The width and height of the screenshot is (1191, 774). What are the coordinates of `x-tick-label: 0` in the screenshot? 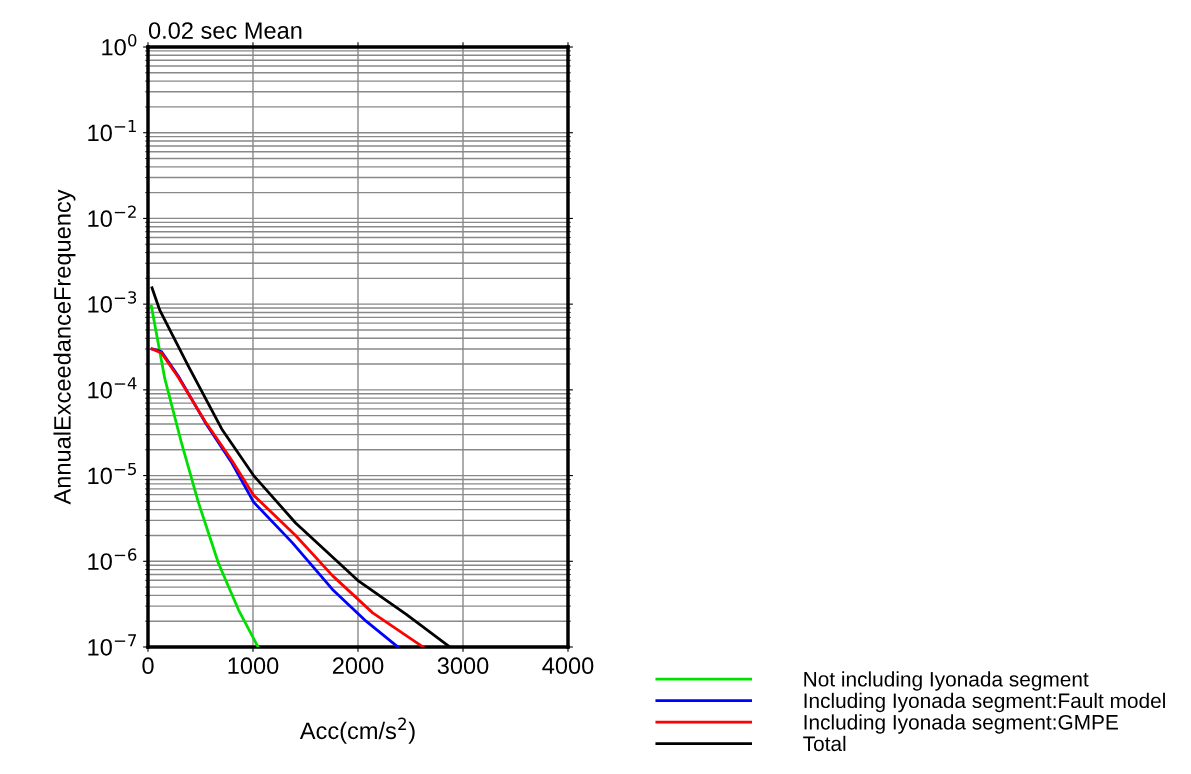 It's located at (148, 666).